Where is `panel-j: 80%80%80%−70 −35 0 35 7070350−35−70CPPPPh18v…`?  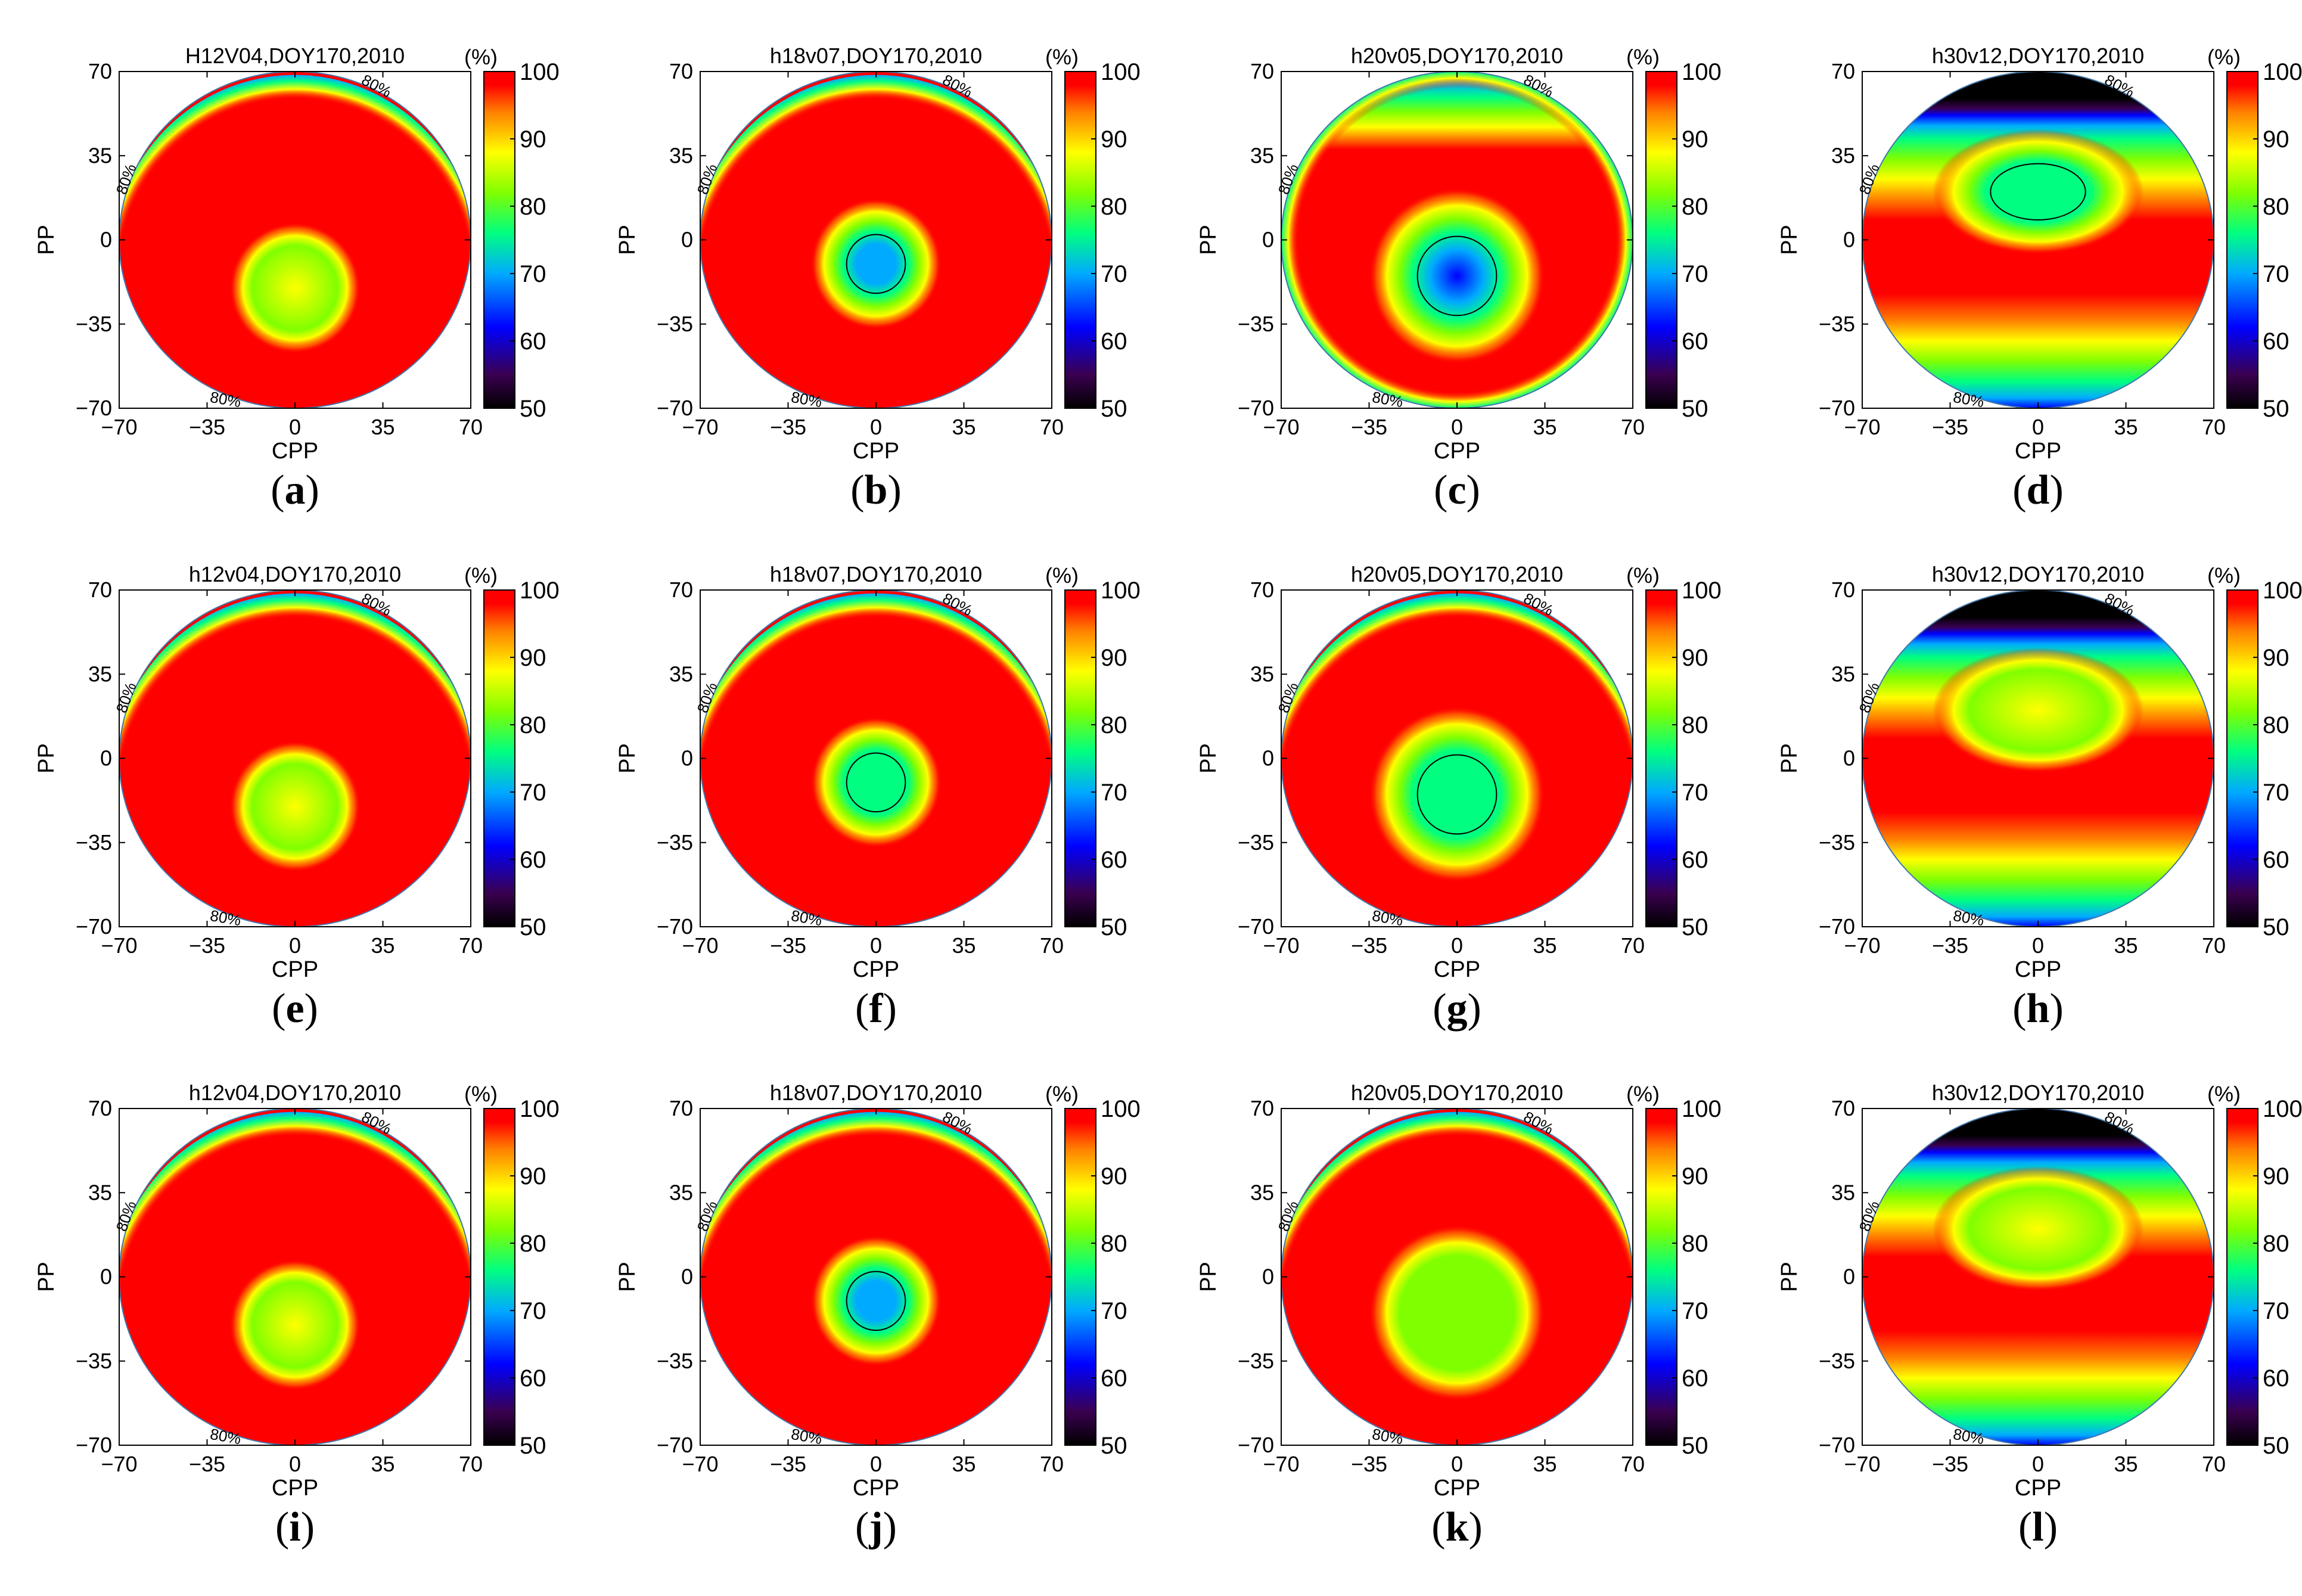 panel-j: 80%80%80%−70 −35 0 35 7070350−35−70CPPPPh18v… is located at coordinates (878, 1315).